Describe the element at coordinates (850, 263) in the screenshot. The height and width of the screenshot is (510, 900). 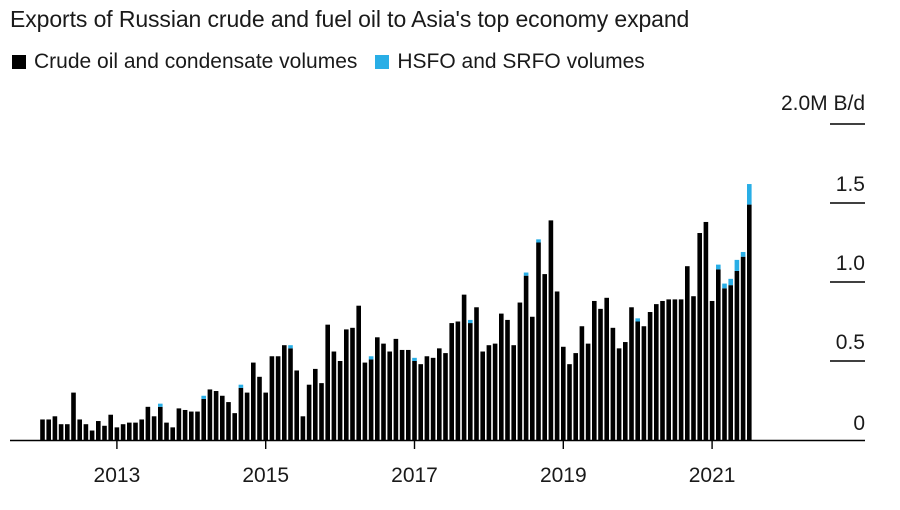
I see `y-tick-label: 1.0` at that location.